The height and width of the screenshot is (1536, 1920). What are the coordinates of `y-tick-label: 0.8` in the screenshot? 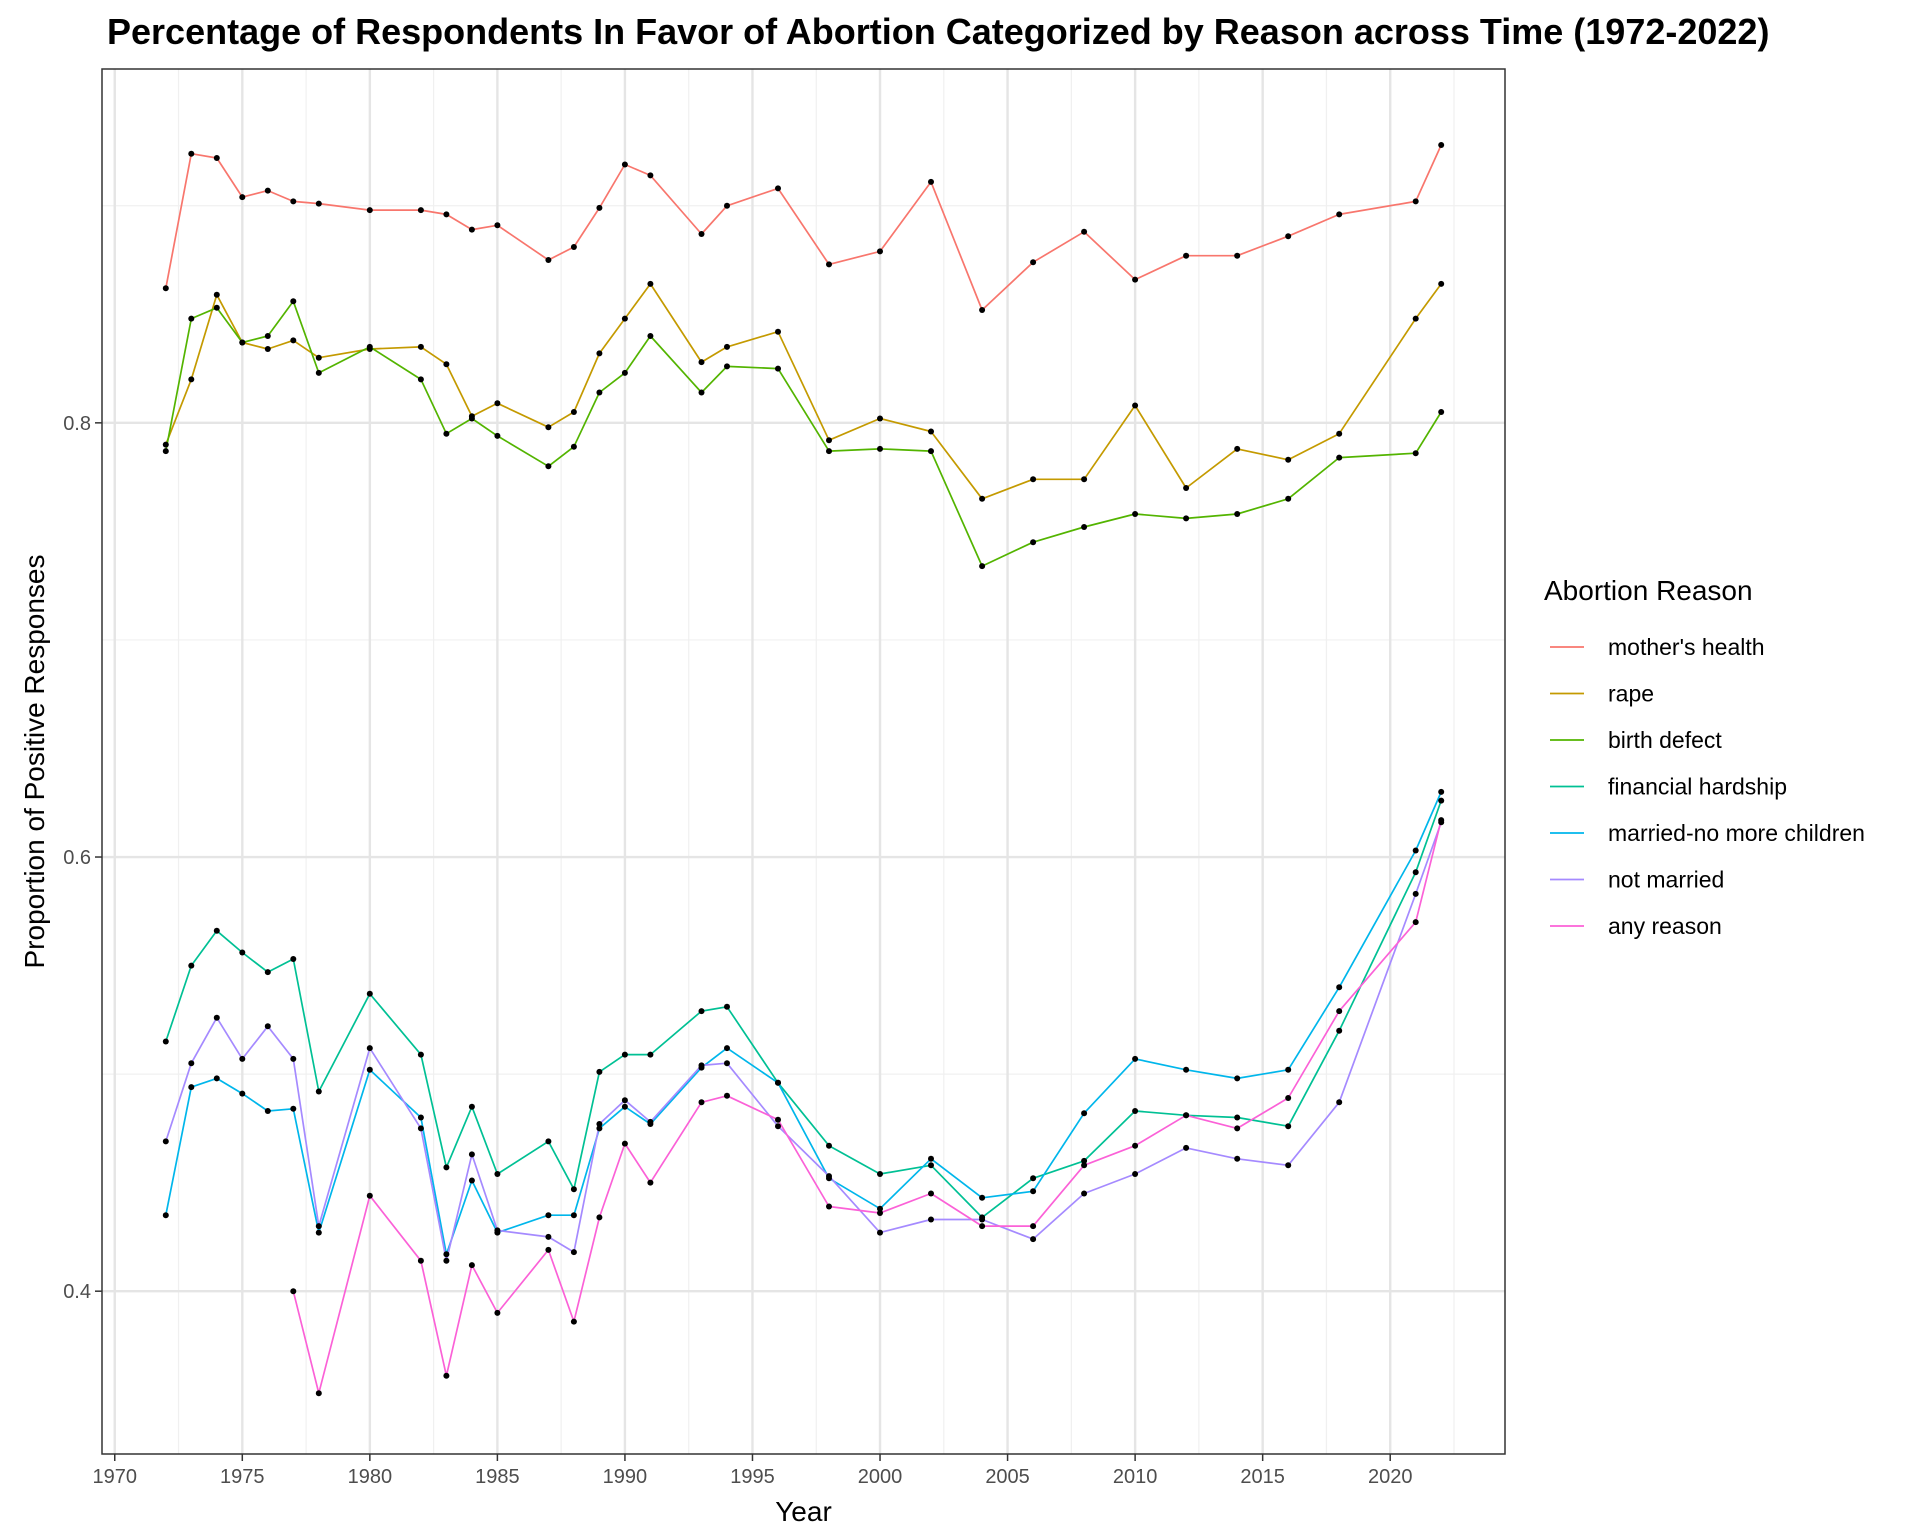 It's located at (77, 424).